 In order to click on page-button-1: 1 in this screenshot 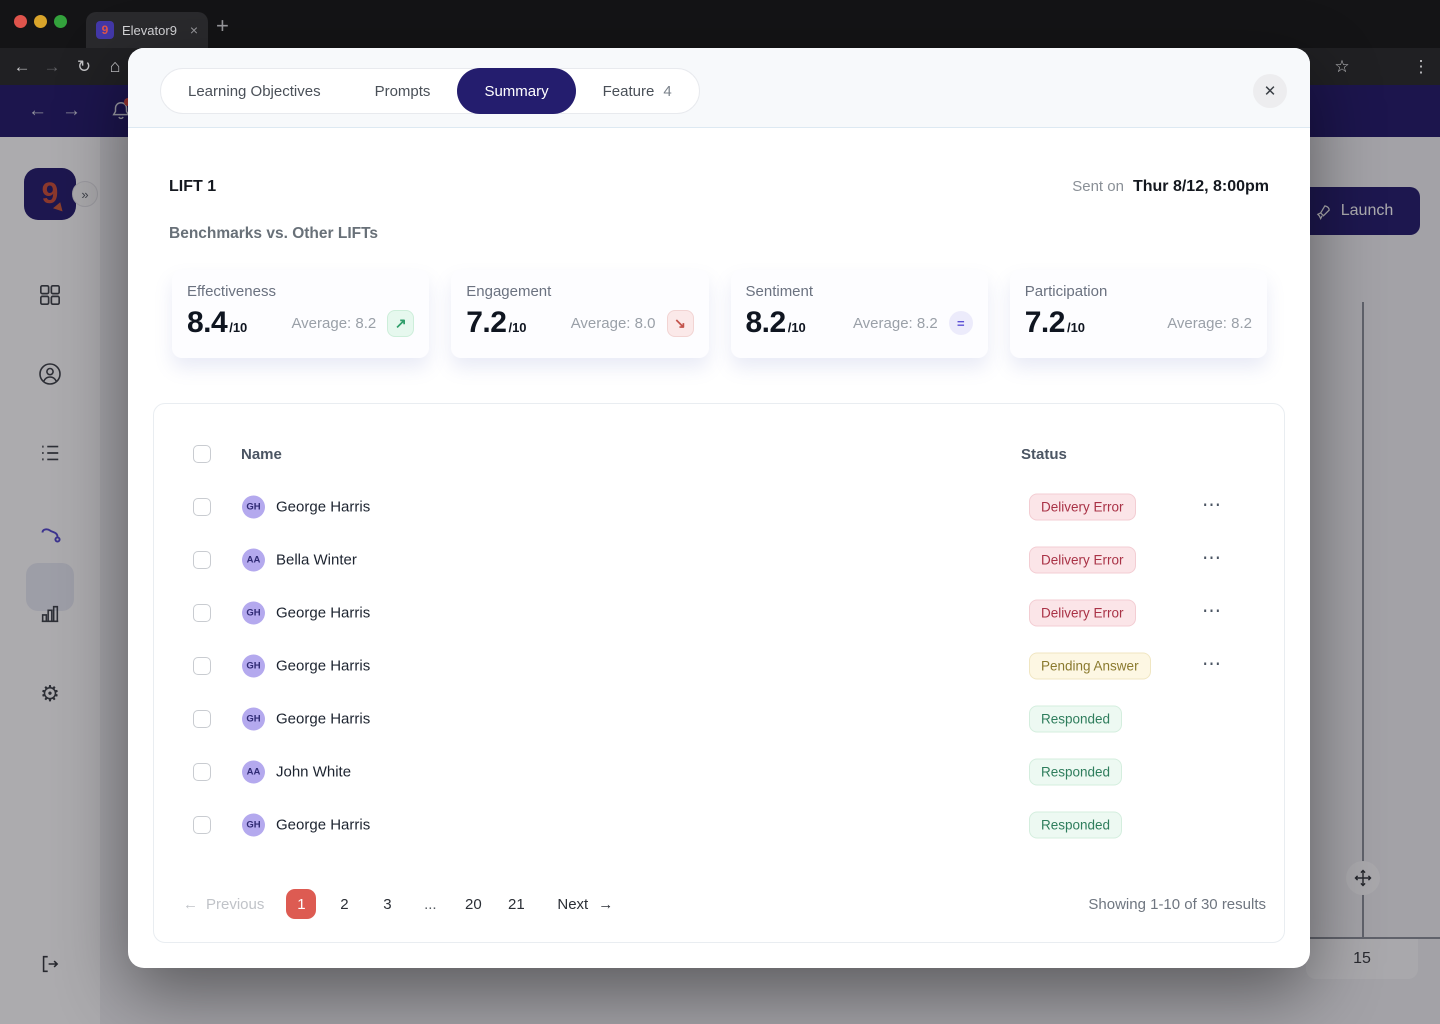, I will do `click(301, 904)`.